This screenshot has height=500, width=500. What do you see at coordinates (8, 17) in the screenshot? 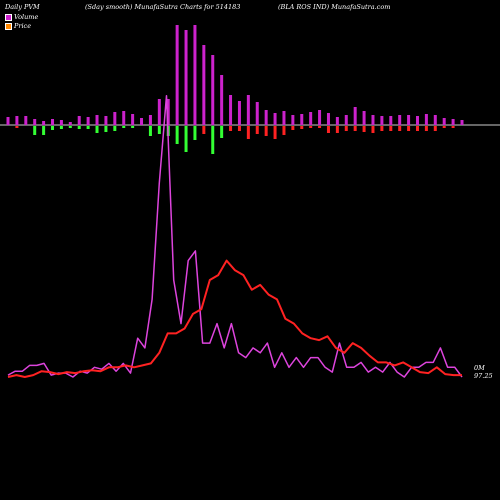
I see `legend-volume-swatch` at bounding box center [8, 17].